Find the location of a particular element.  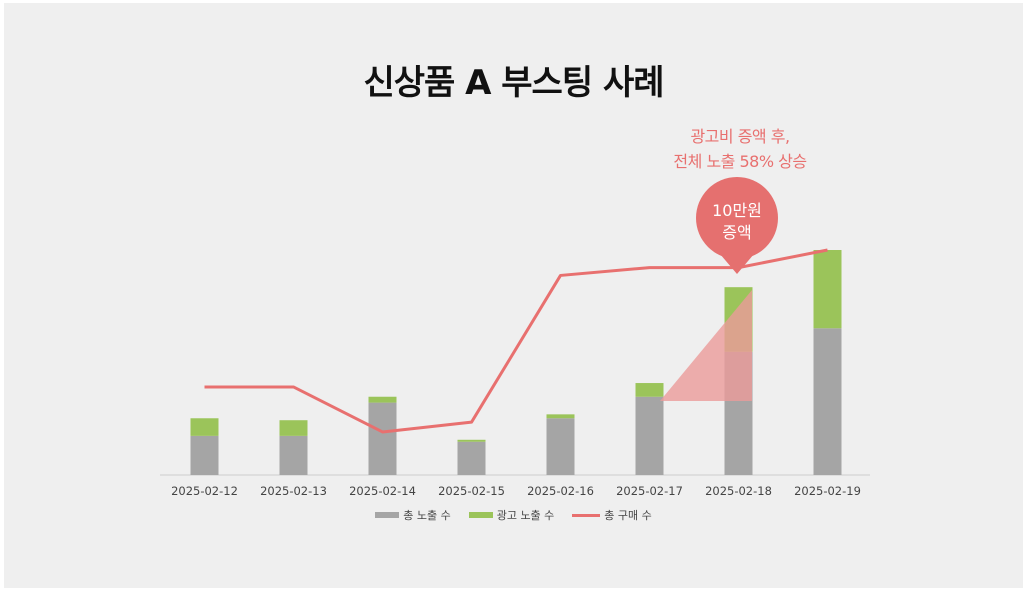

callout-line-2: 증액 is located at coordinates (737, 232).